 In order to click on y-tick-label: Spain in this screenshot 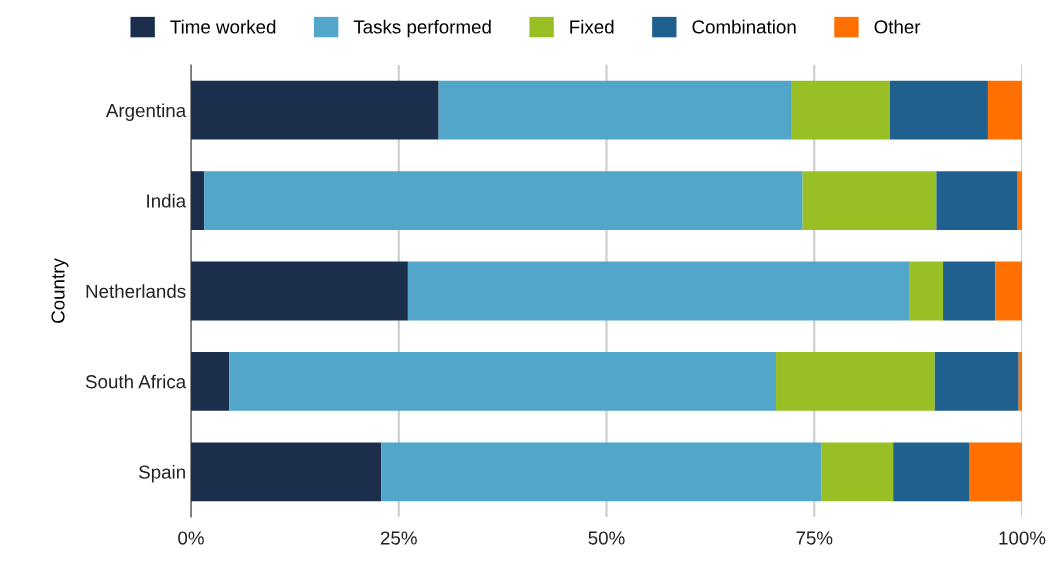, I will do `click(162, 474)`.